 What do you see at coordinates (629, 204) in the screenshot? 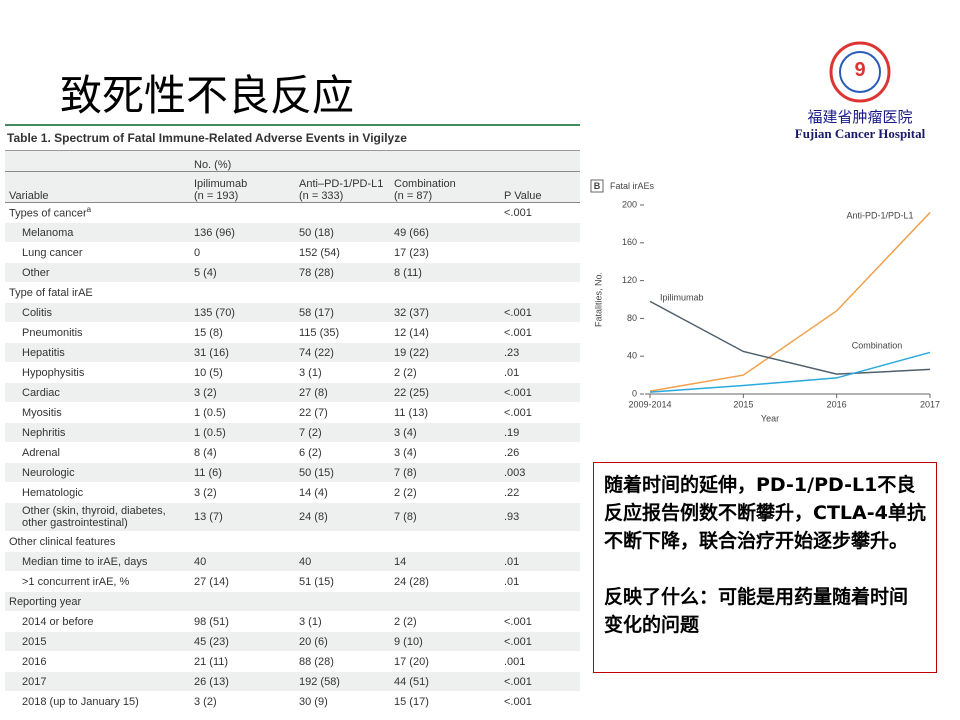
I see `y-tick-label: 200` at bounding box center [629, 204].